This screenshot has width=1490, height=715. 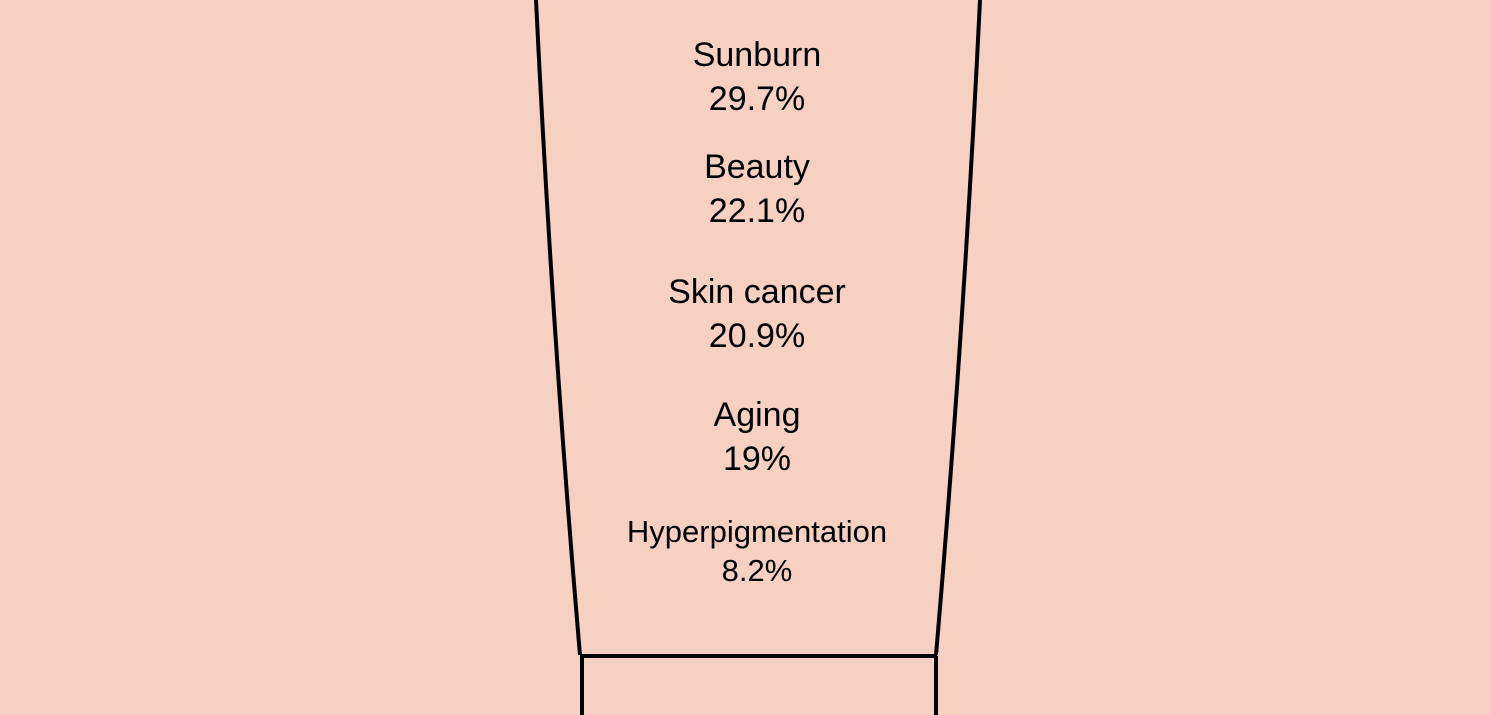 I want to click on tube-left-edge, so click(x=558, y=328).